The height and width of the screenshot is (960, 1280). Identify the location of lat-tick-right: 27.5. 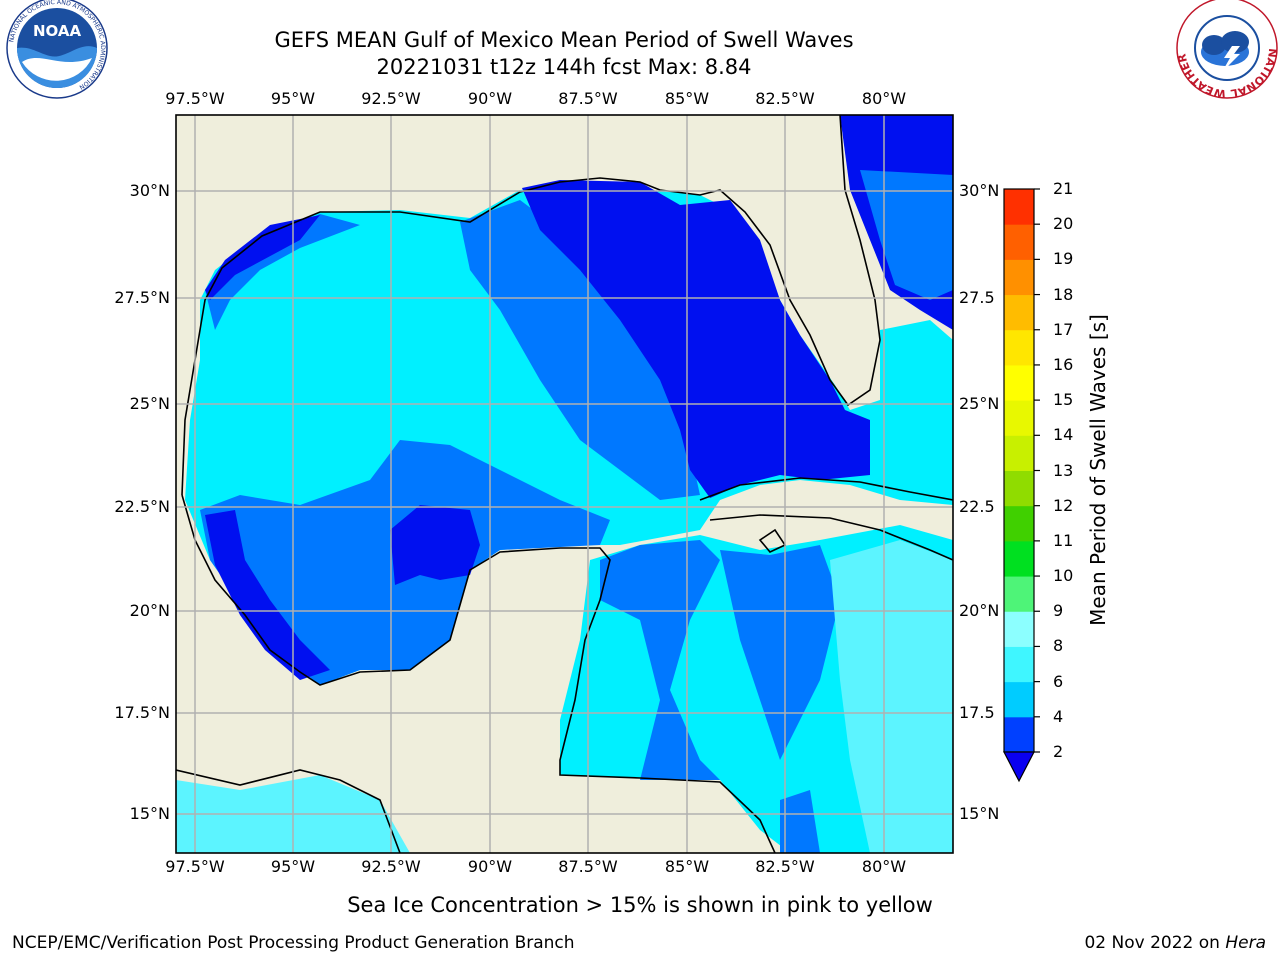
(977, 297).